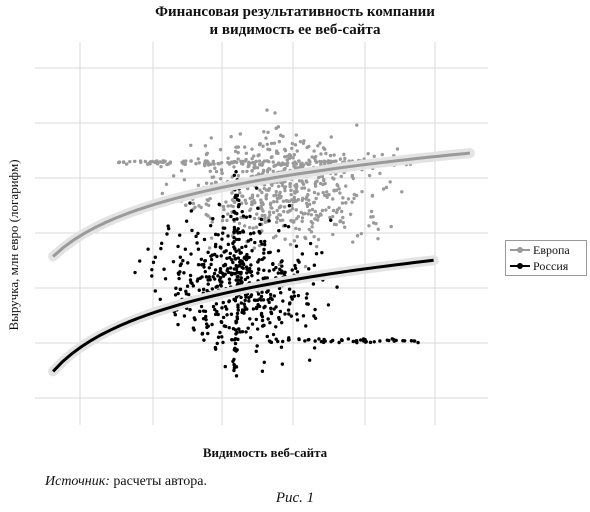 The height and width of the screenshot is (512, 590). Describe the element at coordinates (126, 482) in the screenshot. I see `source-note: Источник: расчеты автора.` at that location.